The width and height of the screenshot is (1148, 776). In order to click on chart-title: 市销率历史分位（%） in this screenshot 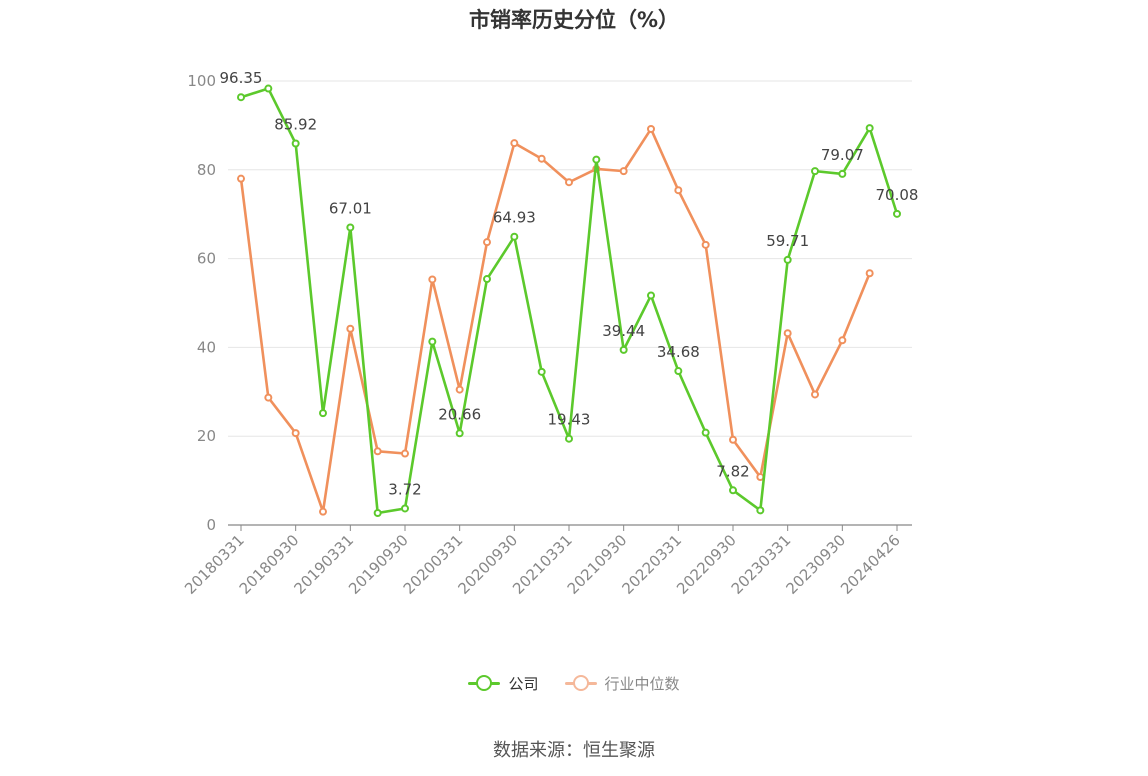, I will do `click(574, 20)`.